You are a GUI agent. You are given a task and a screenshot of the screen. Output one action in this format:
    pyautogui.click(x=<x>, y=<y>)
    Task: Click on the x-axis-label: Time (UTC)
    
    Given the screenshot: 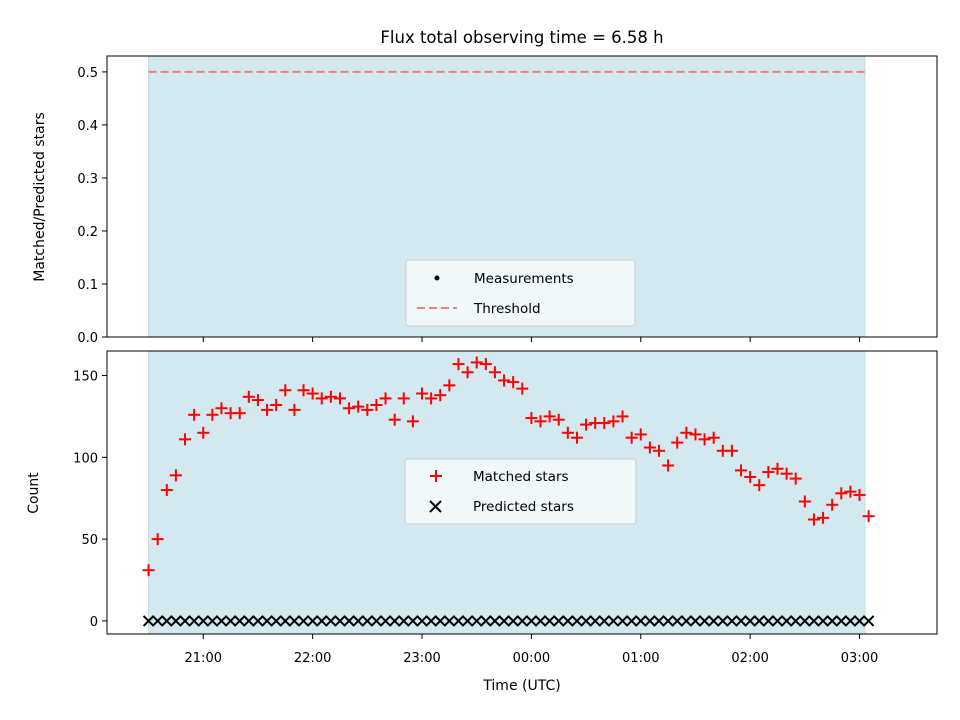 What is the action you would take?
    pyautogui.click(x=521, y=686)
    